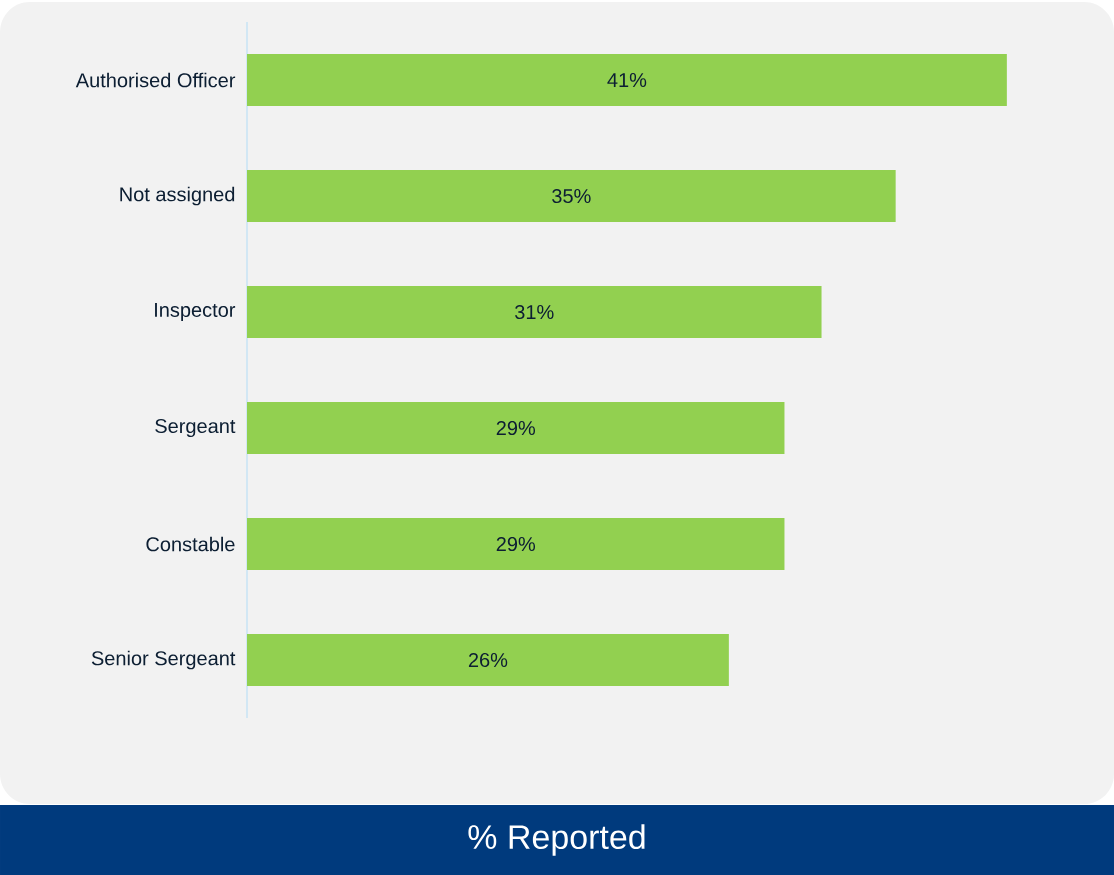  Describe the element at coordinates (195, 312) in the screenshot. I see `y-tick-label: Inspector` at that location.